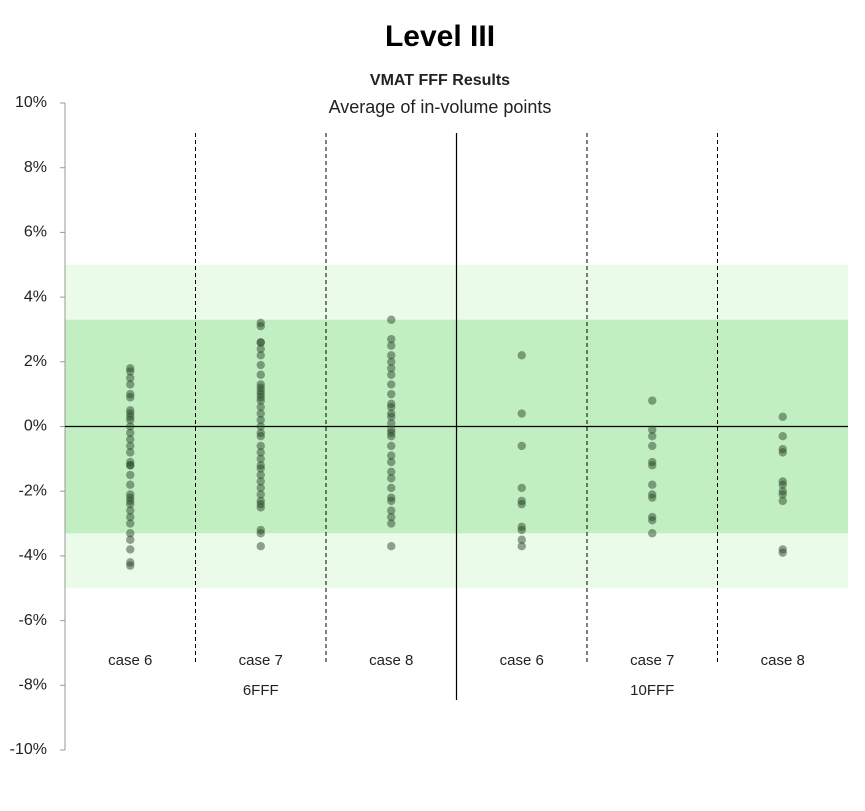 The width and height of the screenshot is (865, 811). What do you see at coordinates (35, 296) in the screenshot?
I see `y-tick-label: 4%` at bounding box center [35, 296].